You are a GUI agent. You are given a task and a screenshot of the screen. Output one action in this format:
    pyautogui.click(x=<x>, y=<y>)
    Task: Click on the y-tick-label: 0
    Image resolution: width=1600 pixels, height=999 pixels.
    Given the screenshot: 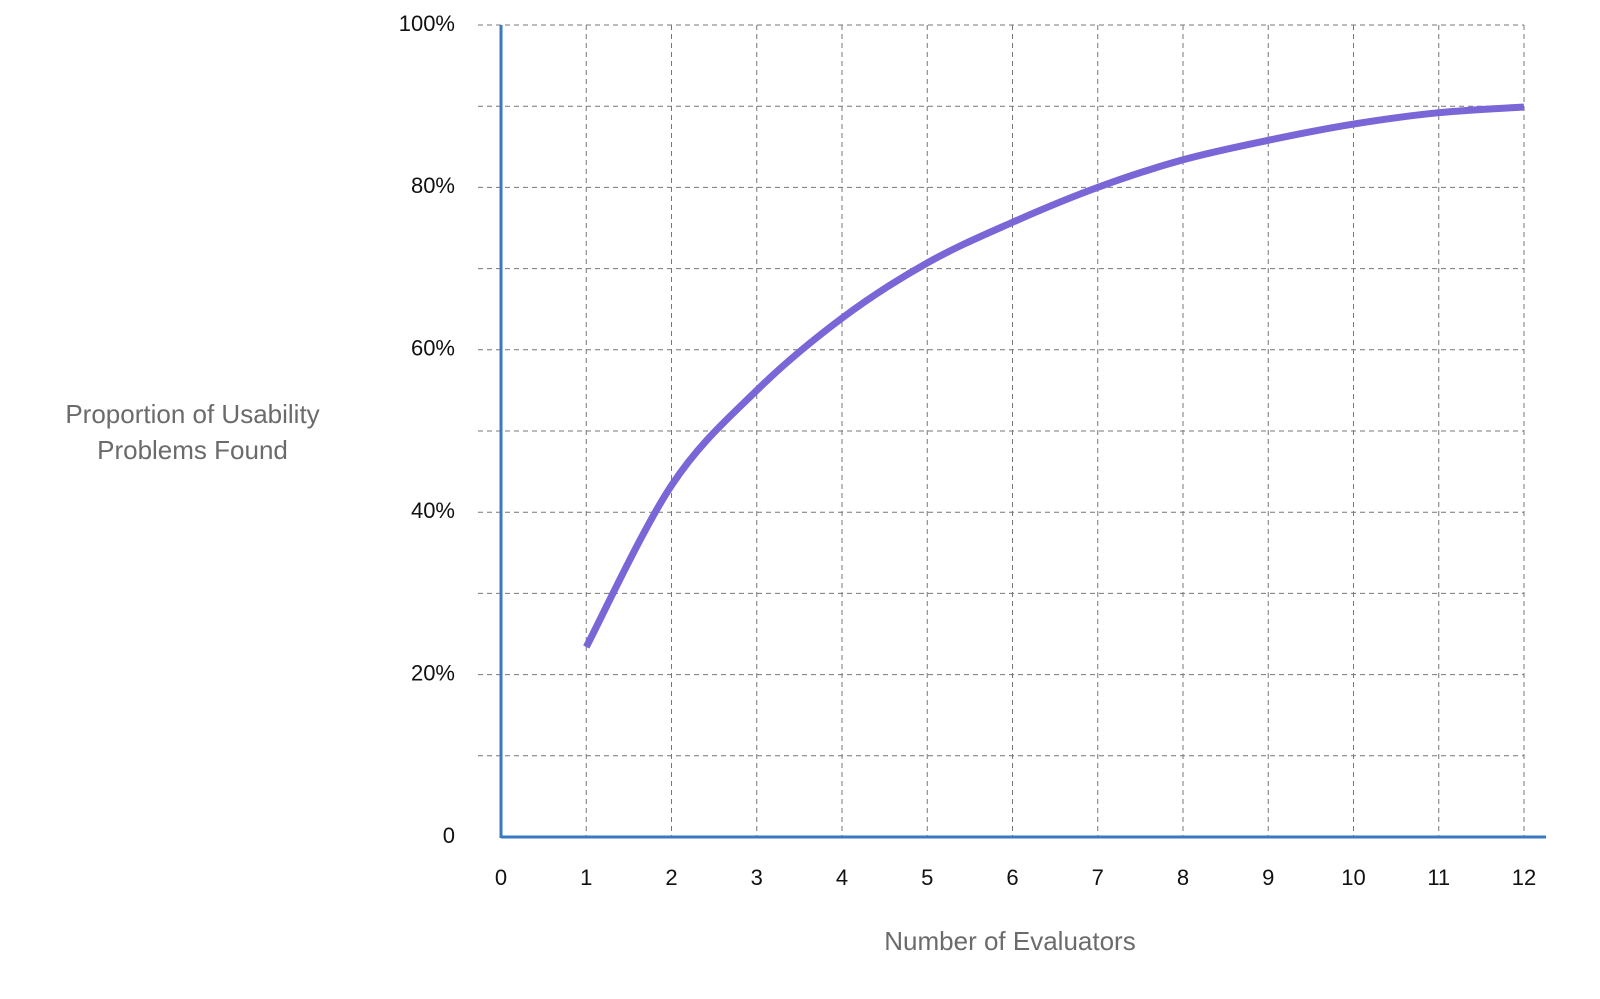 What is the action you would take?
    pyautogui.click(x=449, y=835)
    